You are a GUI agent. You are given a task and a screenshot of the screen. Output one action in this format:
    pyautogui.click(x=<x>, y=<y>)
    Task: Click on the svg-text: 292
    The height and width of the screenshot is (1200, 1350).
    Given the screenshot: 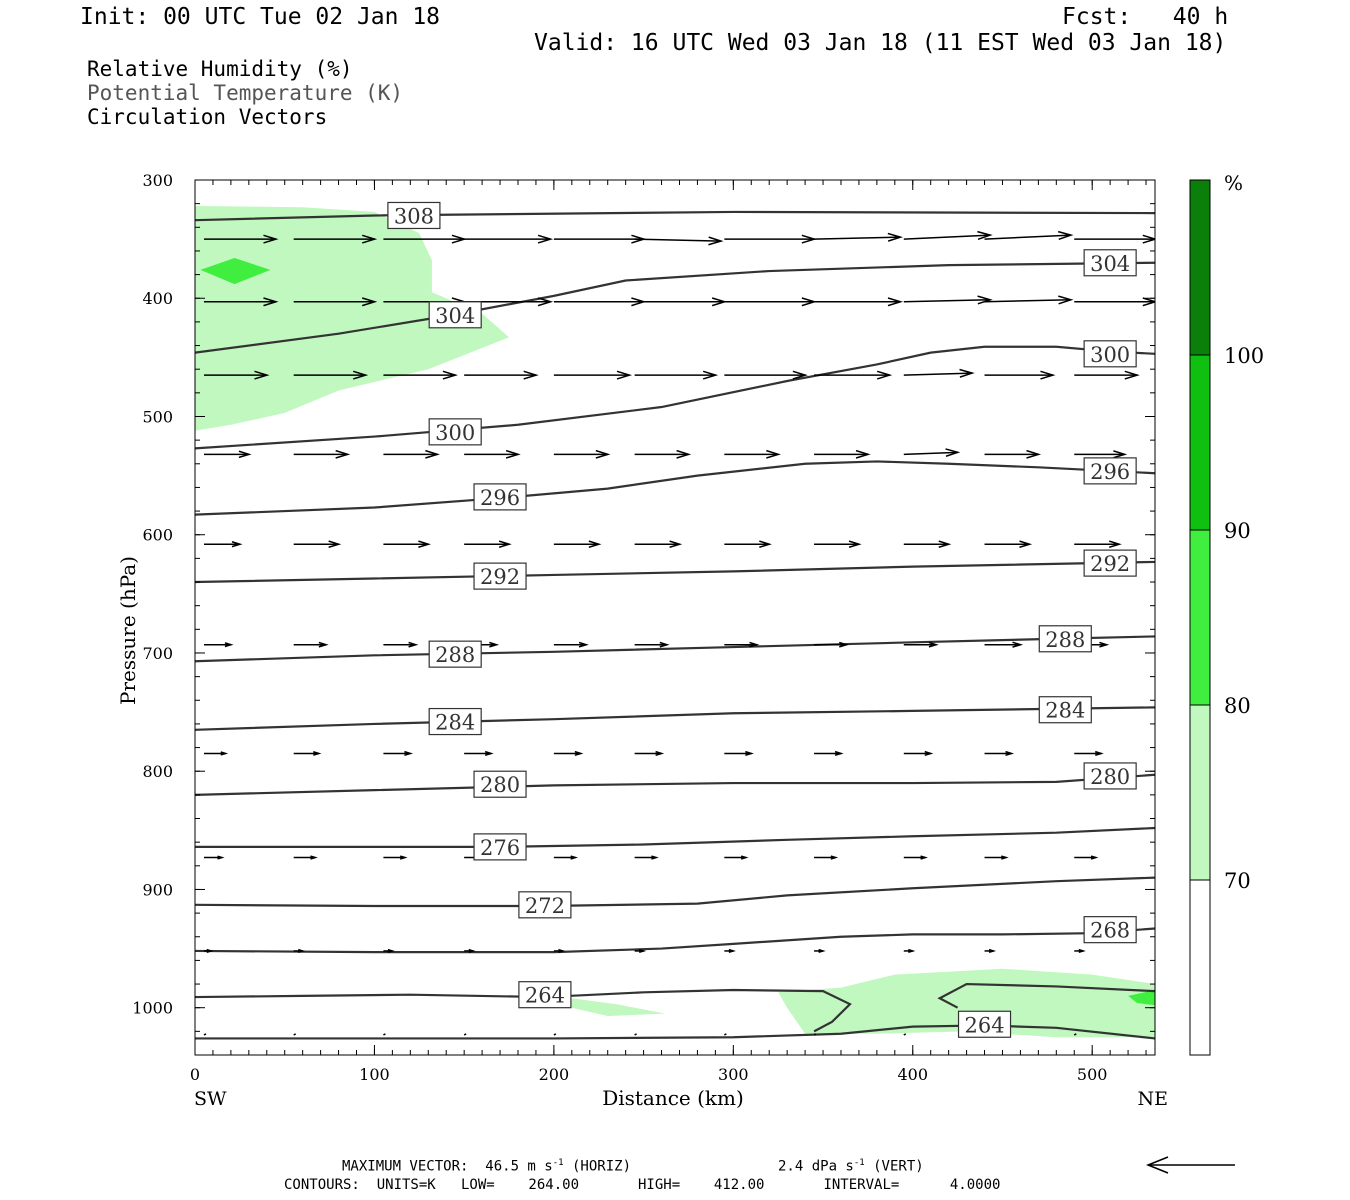 What is the action you would take?
    pyautogui.click(x=1110, y=564)
    